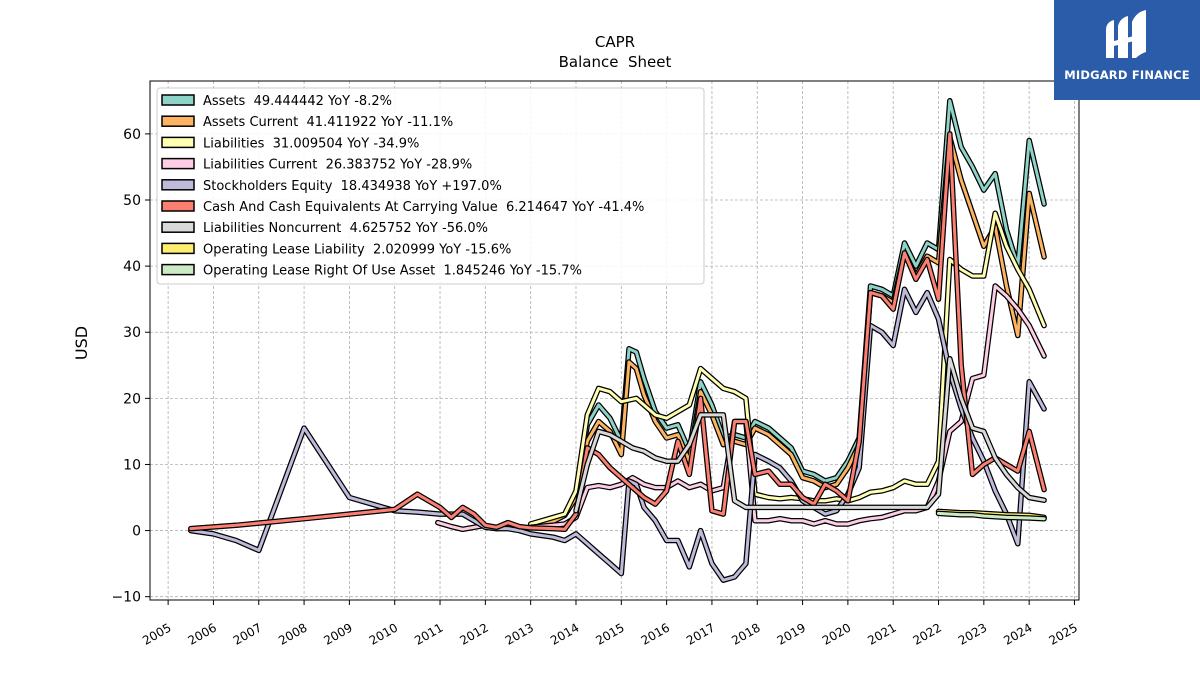 The width and height of the screenshot is (1200, 675). What do you see at coordinates (615, 42) in the screenshot?
I see `chart-title: CAPR` at bounding box center [615, 42].